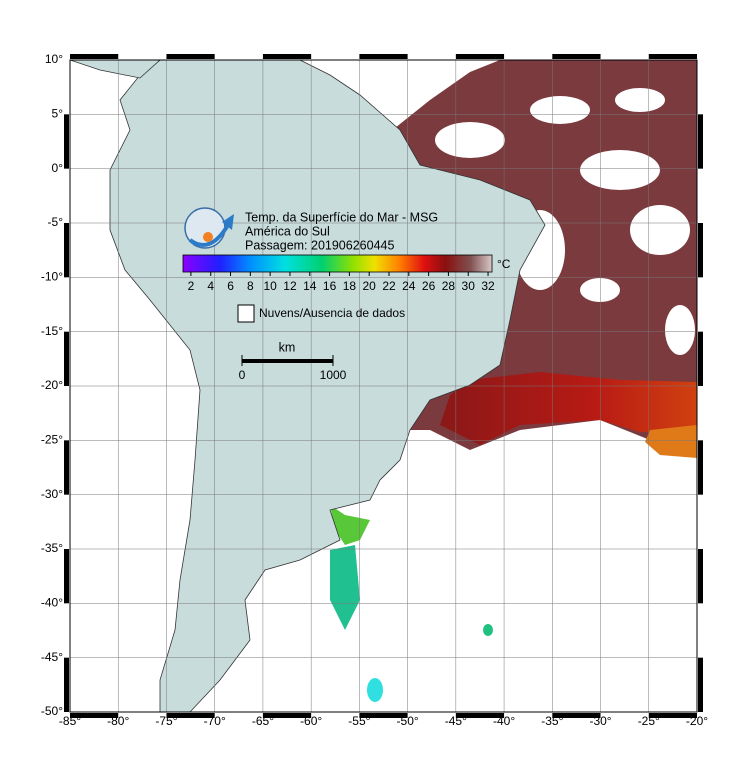  Describe the element at coordinates (52, 711) in the screenshot. I see `lat-tick-label: -50°` at that location.